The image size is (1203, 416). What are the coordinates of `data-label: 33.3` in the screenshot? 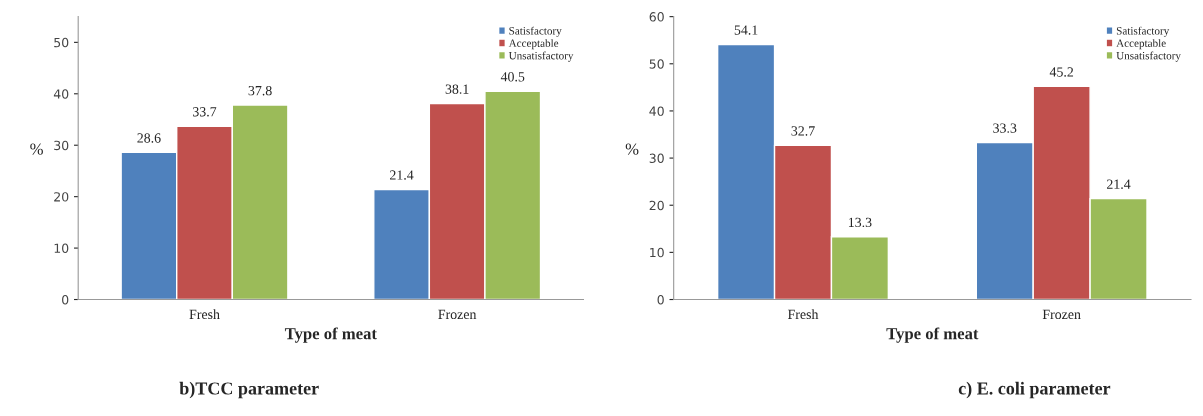 It's located at (1005, 128).